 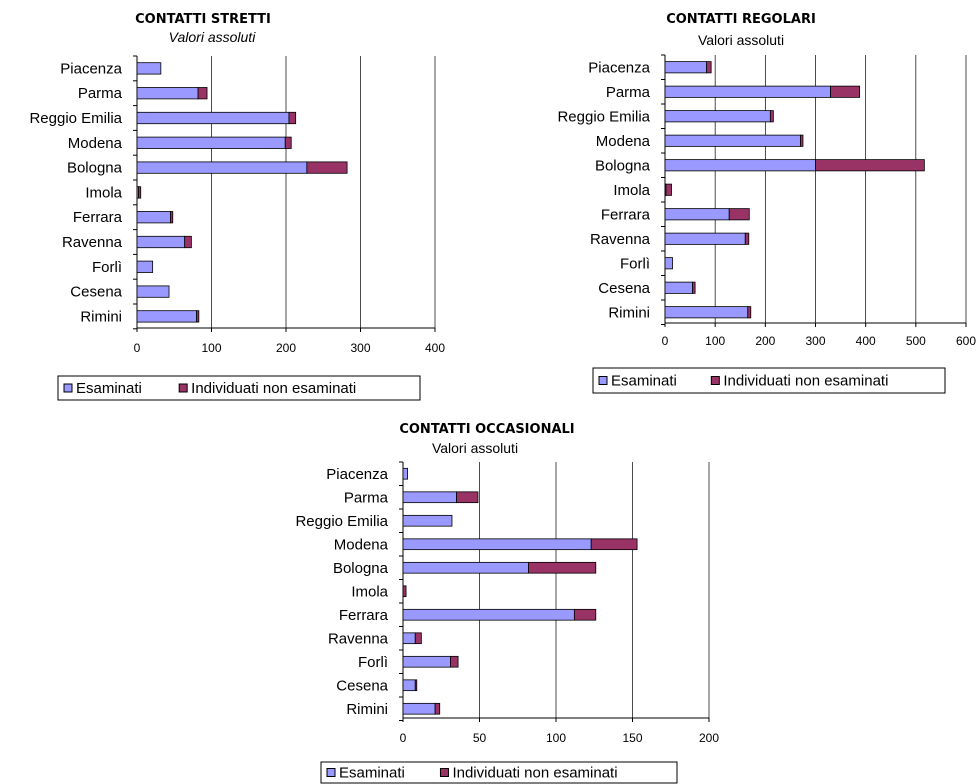 What do you see at coordinates (480, 738) in the screenshot?
I see `x-tick-label: 50` at bounding box center [480, 738].